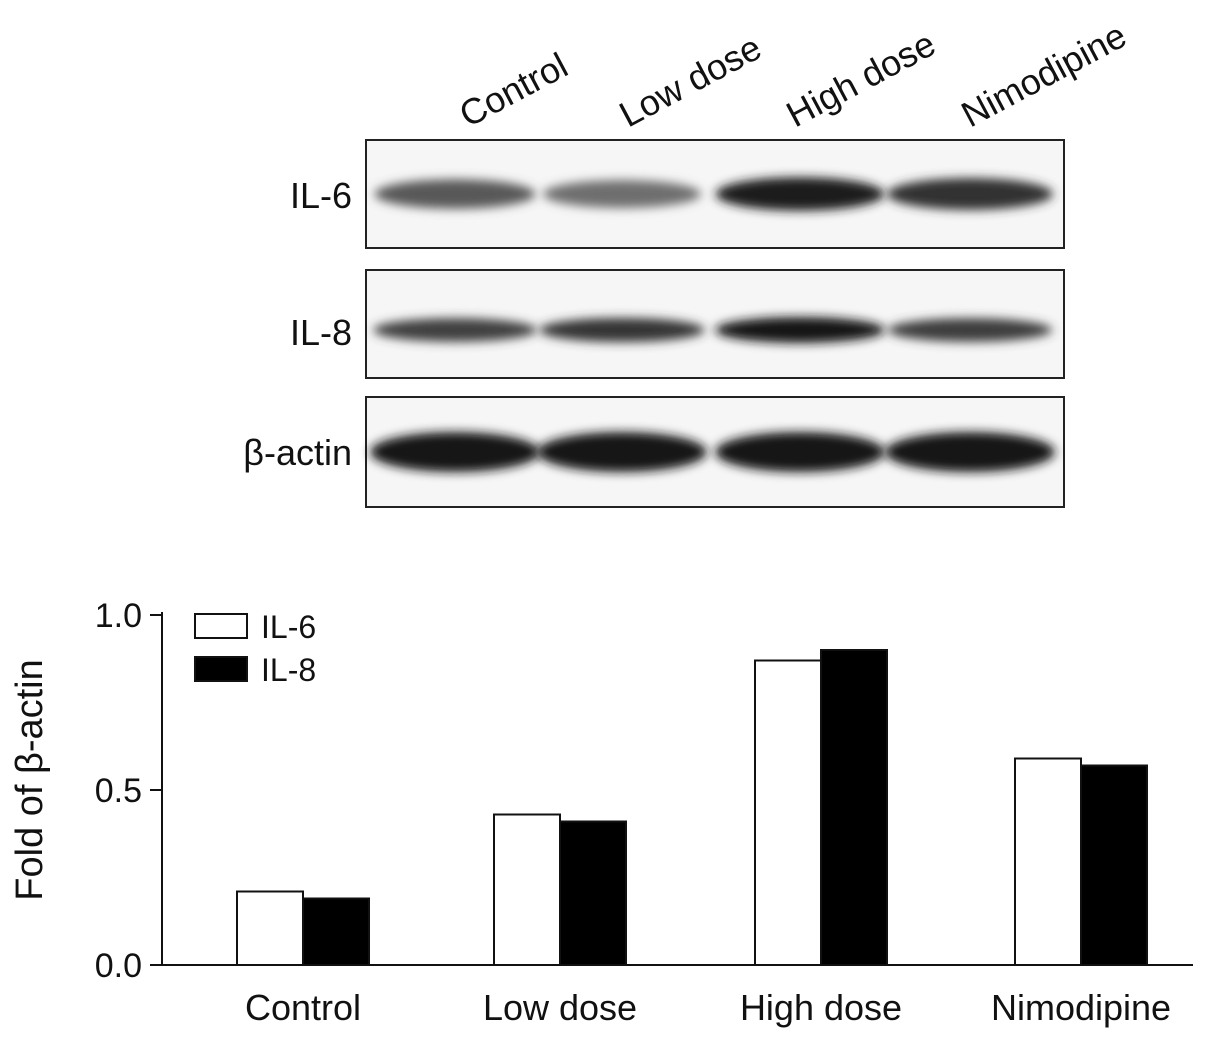 The height and width of the screenshot is (1040, 1205). I want to click on y-axis-label: Fold of β-actin, so click(30, 780).